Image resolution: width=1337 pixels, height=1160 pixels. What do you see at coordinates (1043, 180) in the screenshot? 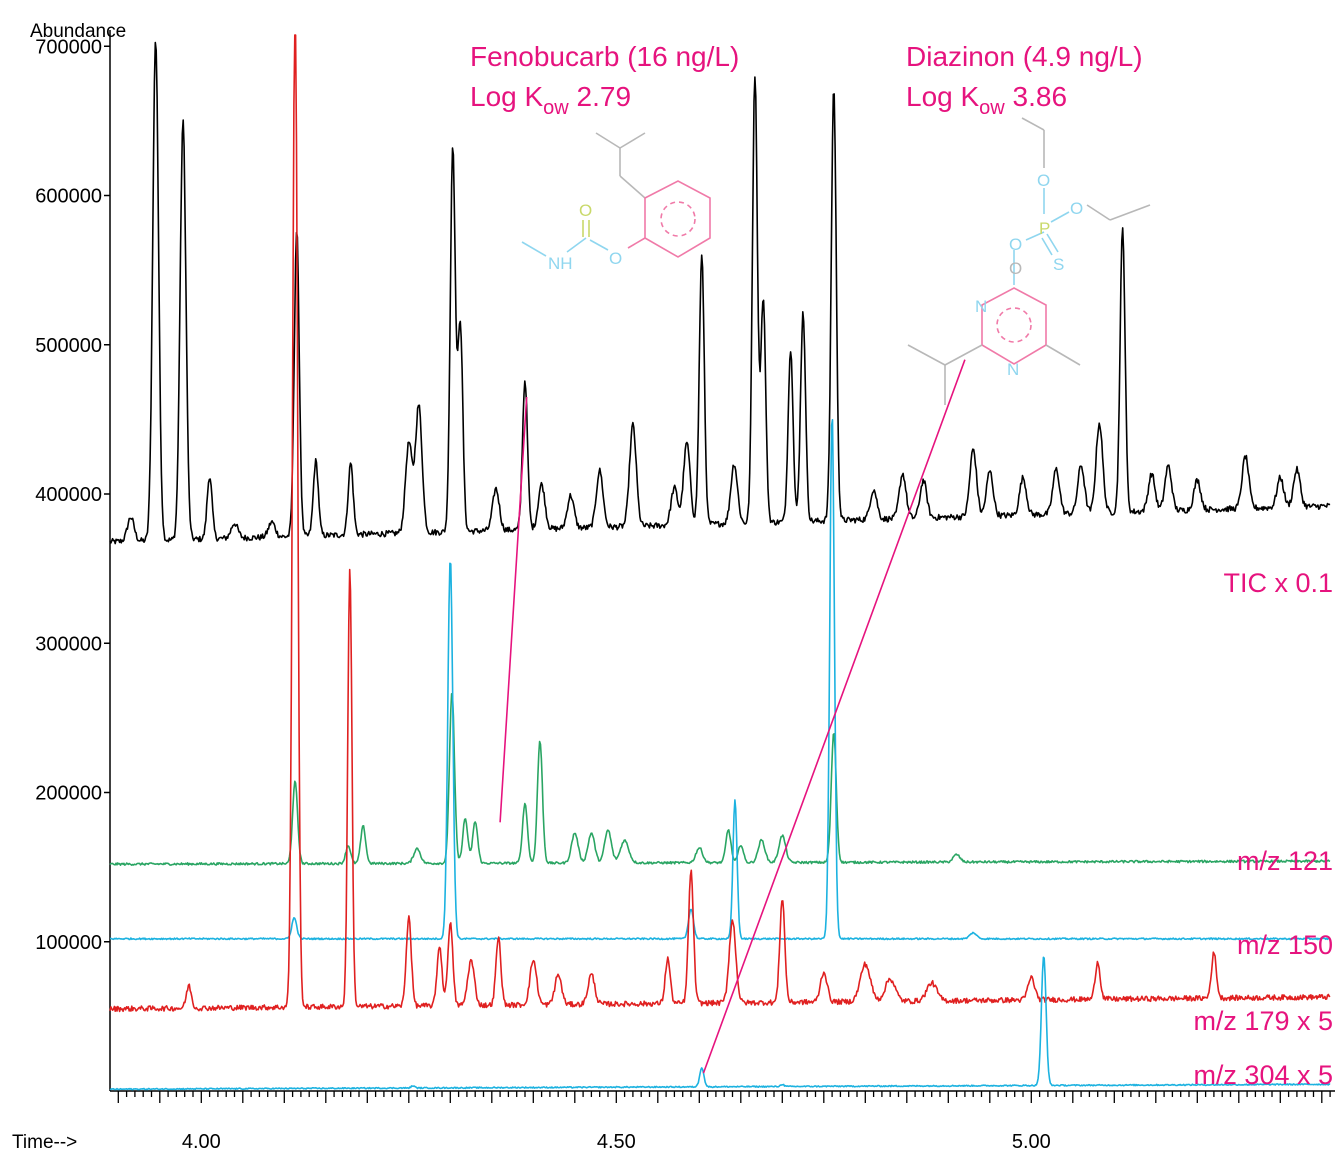
I see `diazinon-o-top: O` at bounding box center [1043, 180].